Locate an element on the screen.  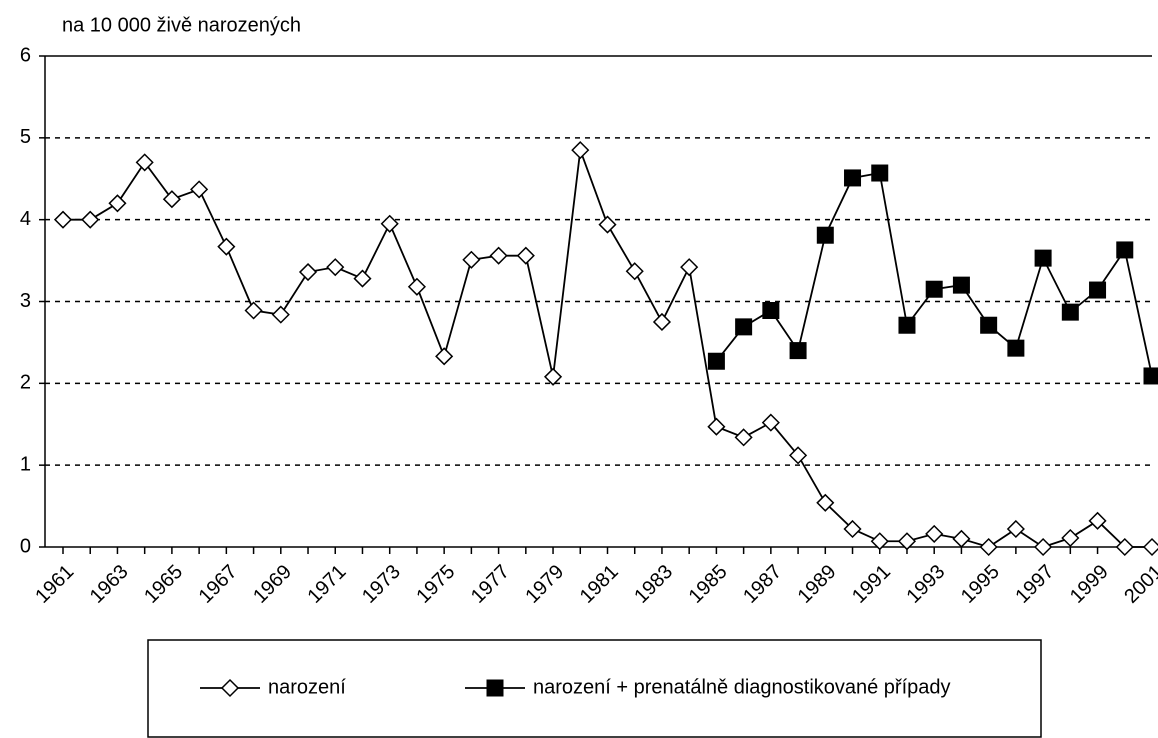
x-tick-label: 1973 is located at coordinates (381, 584).